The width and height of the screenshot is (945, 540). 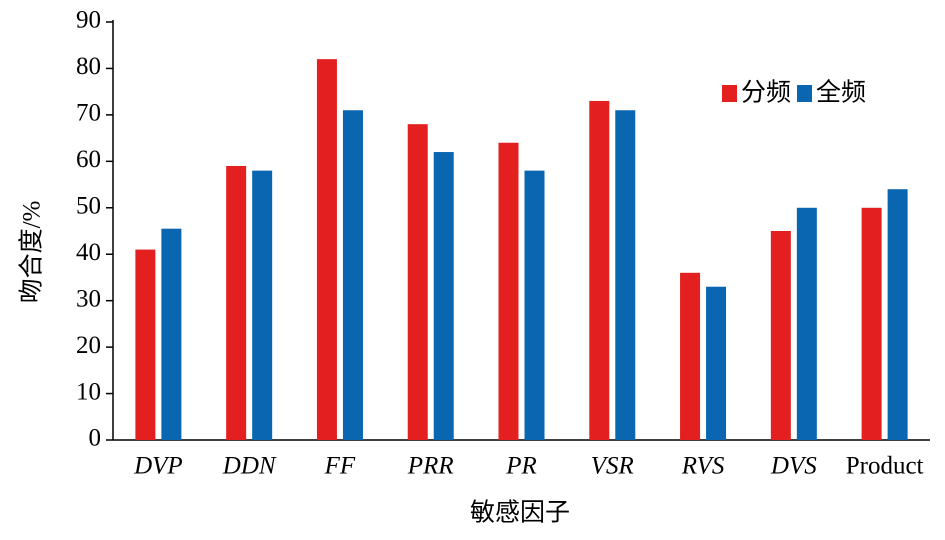 What do you see at coordinates (520, 513) in the screenshot?
I see `x-axis-label: 敏感因子` at bounding box center [520, 513].